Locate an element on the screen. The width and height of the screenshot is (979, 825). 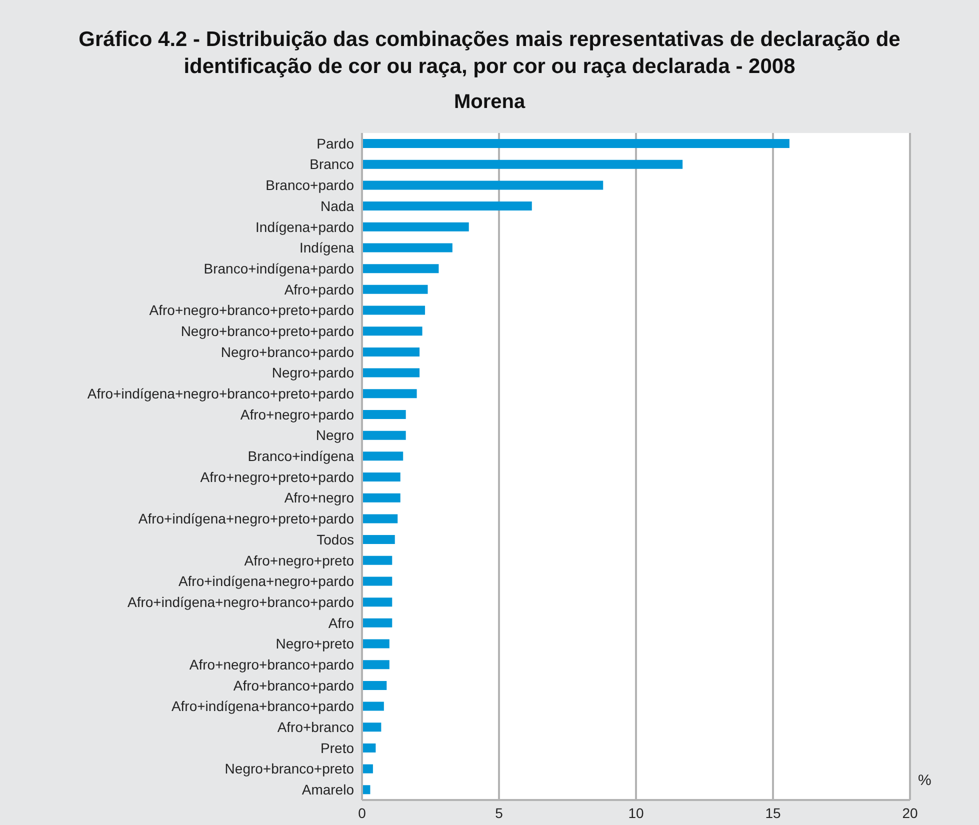
y-tick-label: Afro is located at coordinates (341, 622).